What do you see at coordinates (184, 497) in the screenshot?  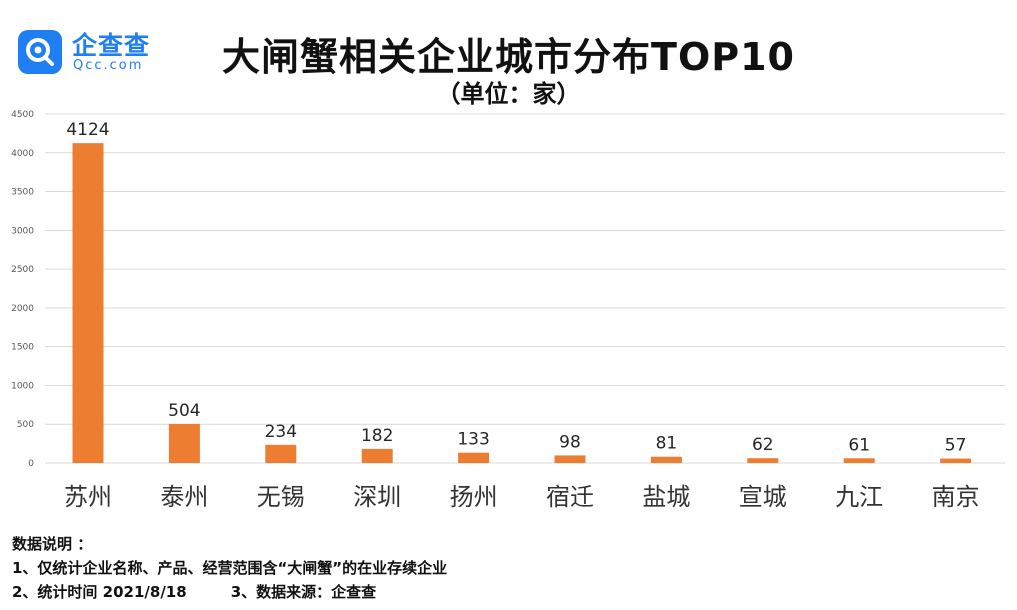 I see `x-tick-label: 泰州` at bounding box center [184, 497].